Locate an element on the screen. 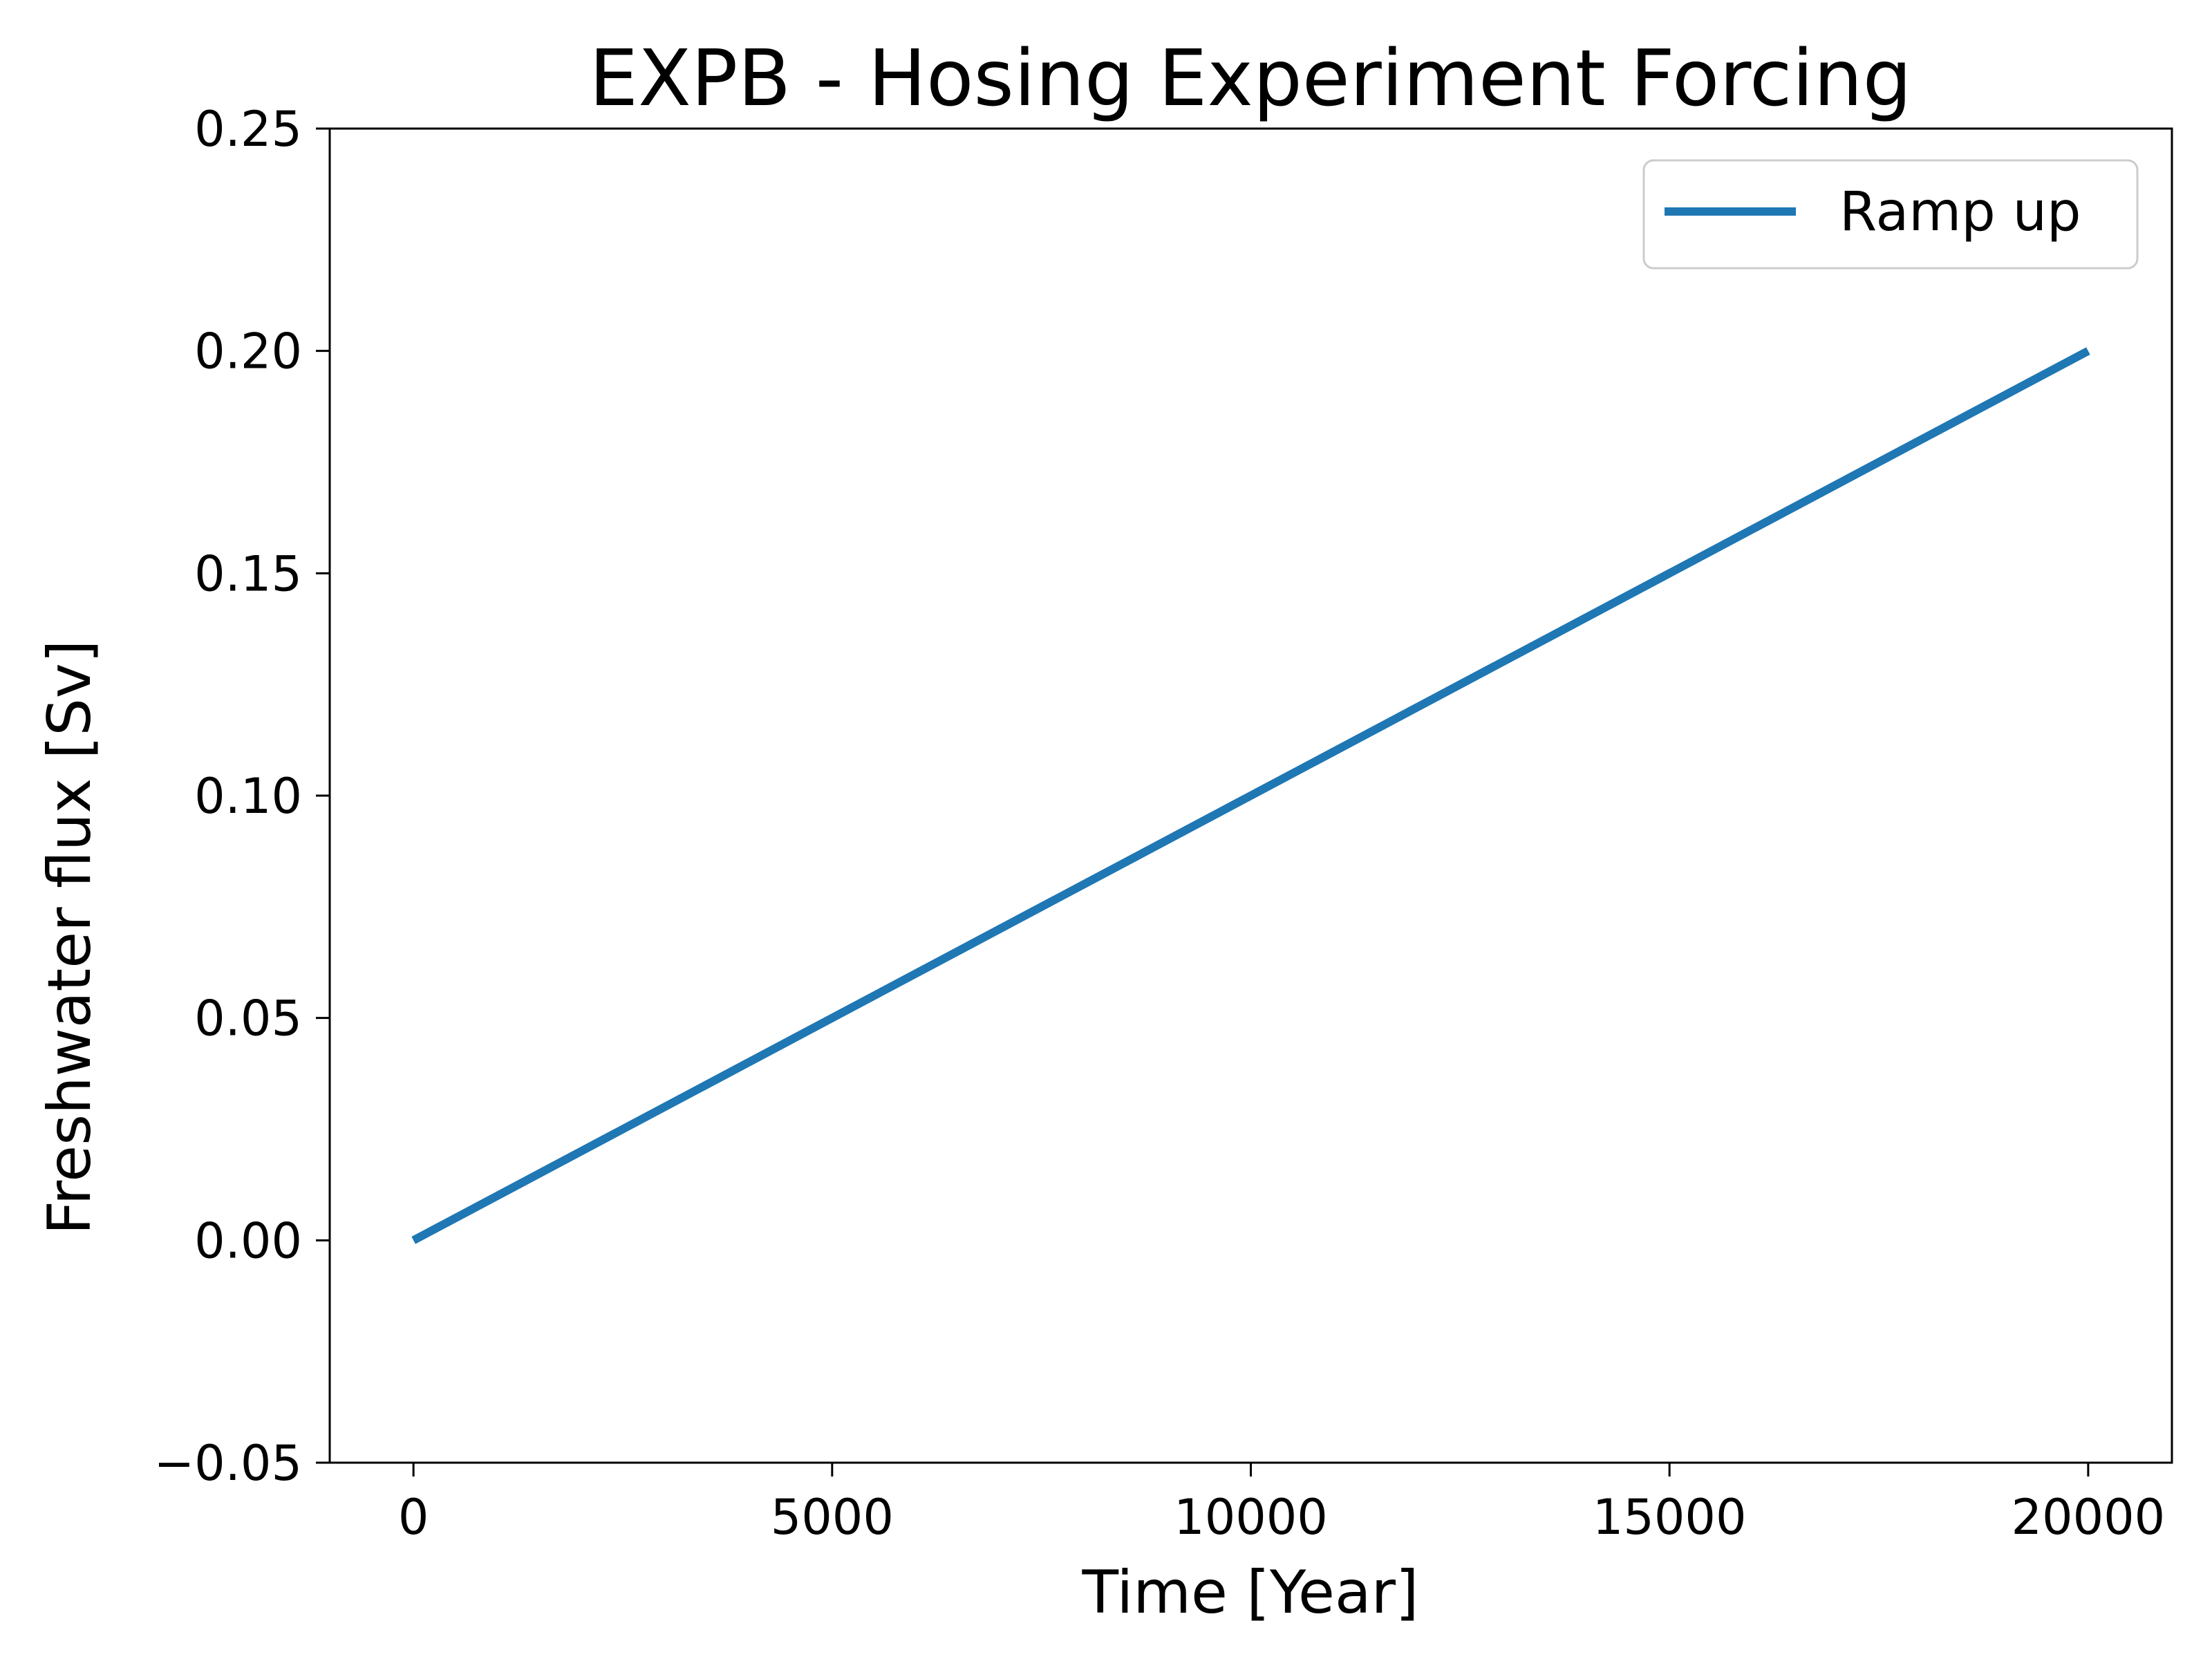 This screenshot has height=1659, width=2212. y-tick-label: 0.25 is located at coordinates (248, 129).